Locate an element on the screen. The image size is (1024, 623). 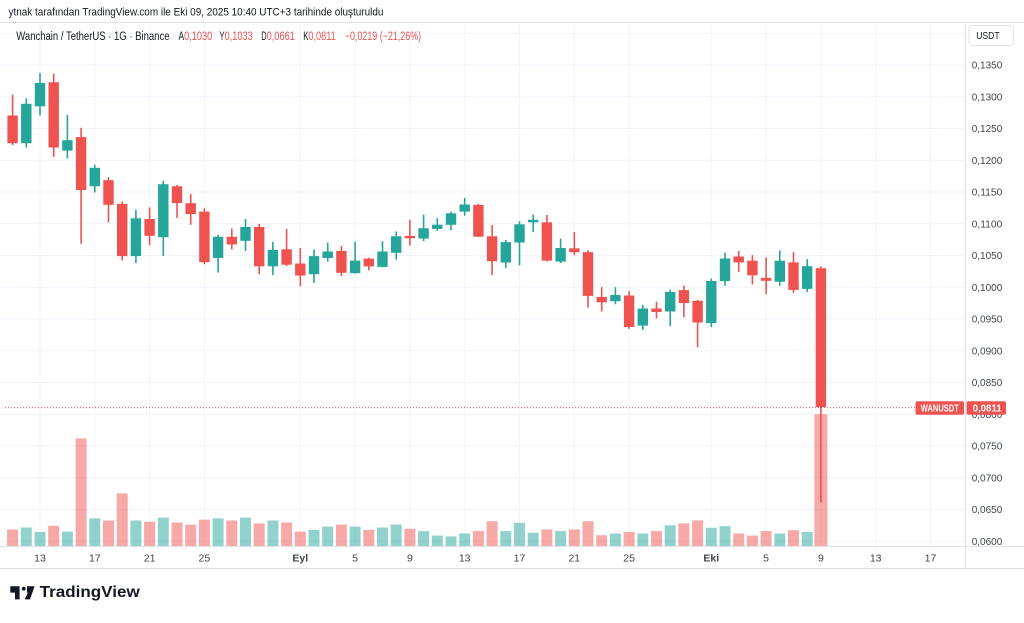
svg-text: 0,0700 is located at coordinates (987, 478).